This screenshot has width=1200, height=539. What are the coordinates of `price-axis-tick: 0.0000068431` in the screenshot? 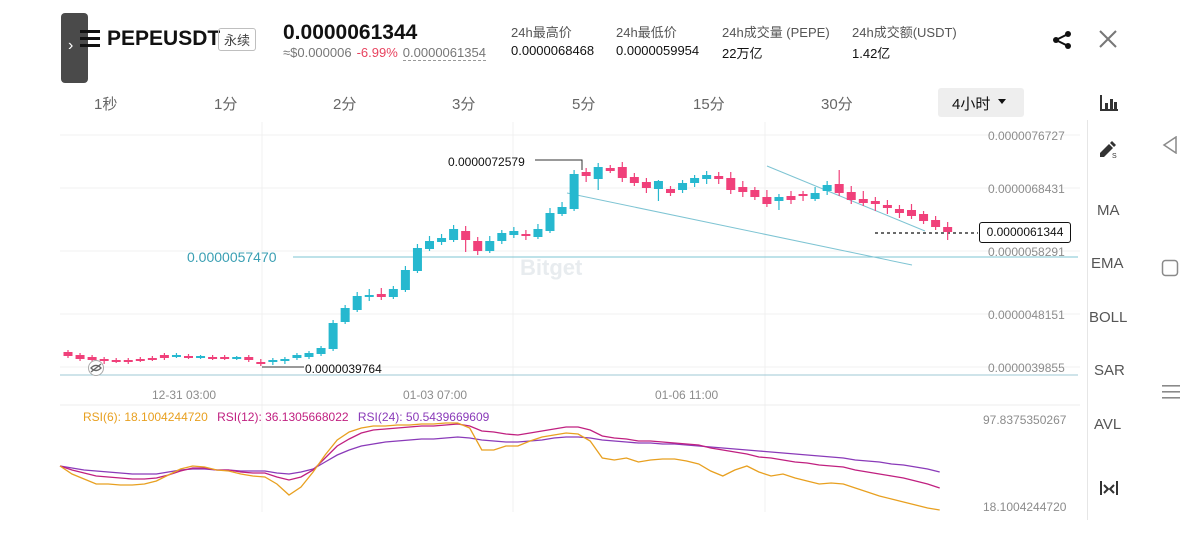 It's located at (1026, 189).